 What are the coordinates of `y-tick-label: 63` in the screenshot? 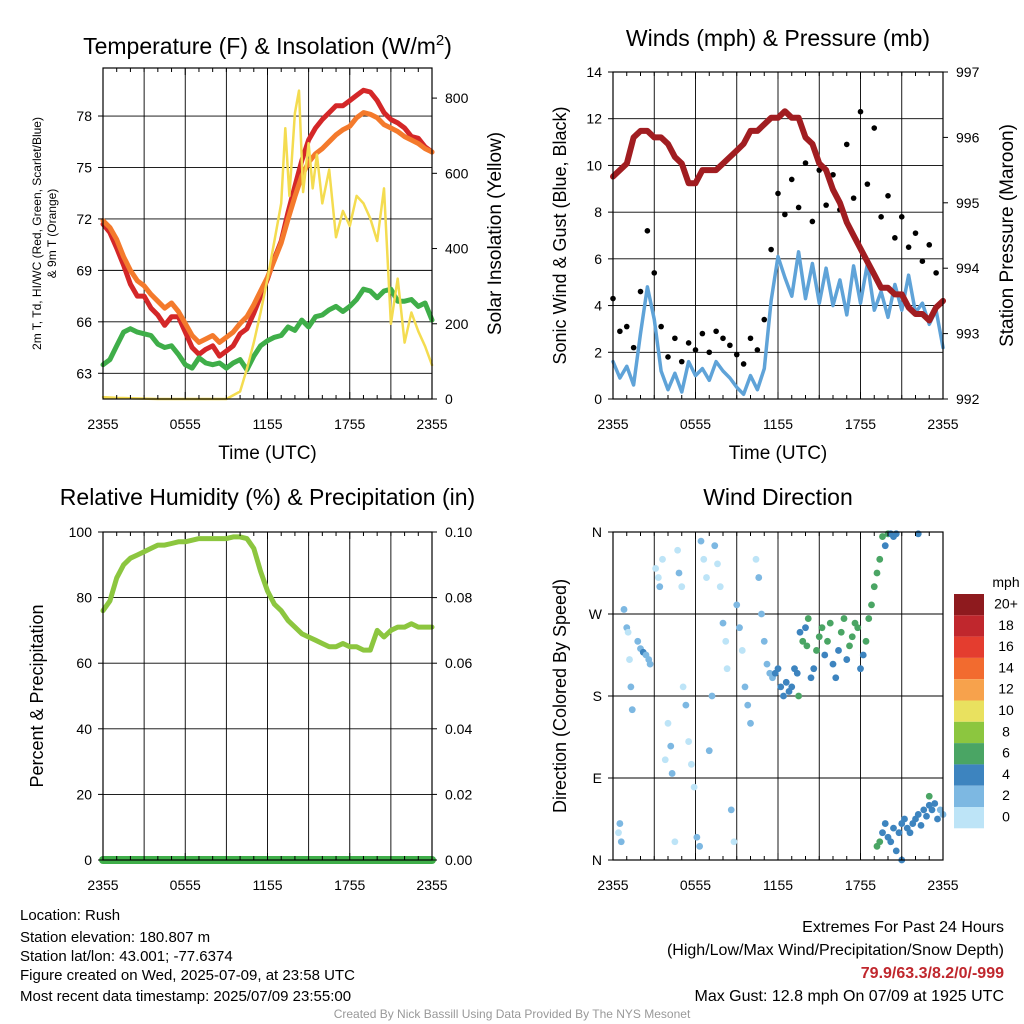 It's located at (84, 373).